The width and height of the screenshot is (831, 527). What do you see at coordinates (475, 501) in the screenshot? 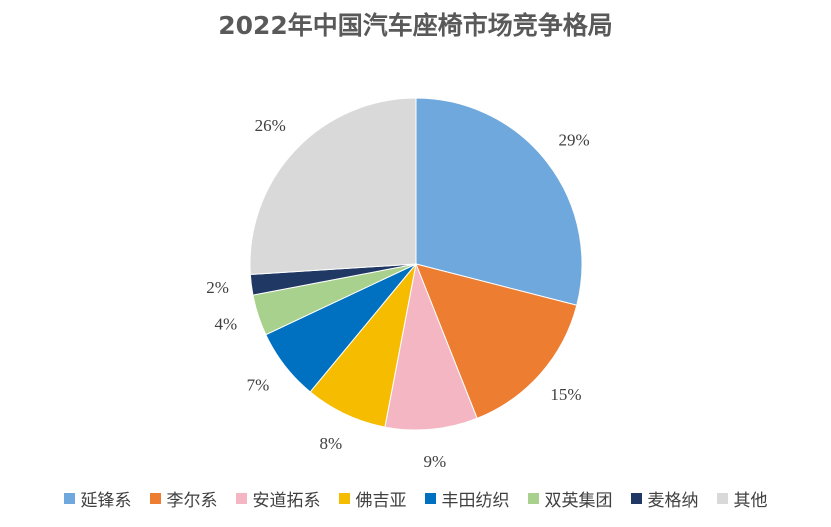
I see `legend-label: 丰田纺织` at bounding box center [475, 501].